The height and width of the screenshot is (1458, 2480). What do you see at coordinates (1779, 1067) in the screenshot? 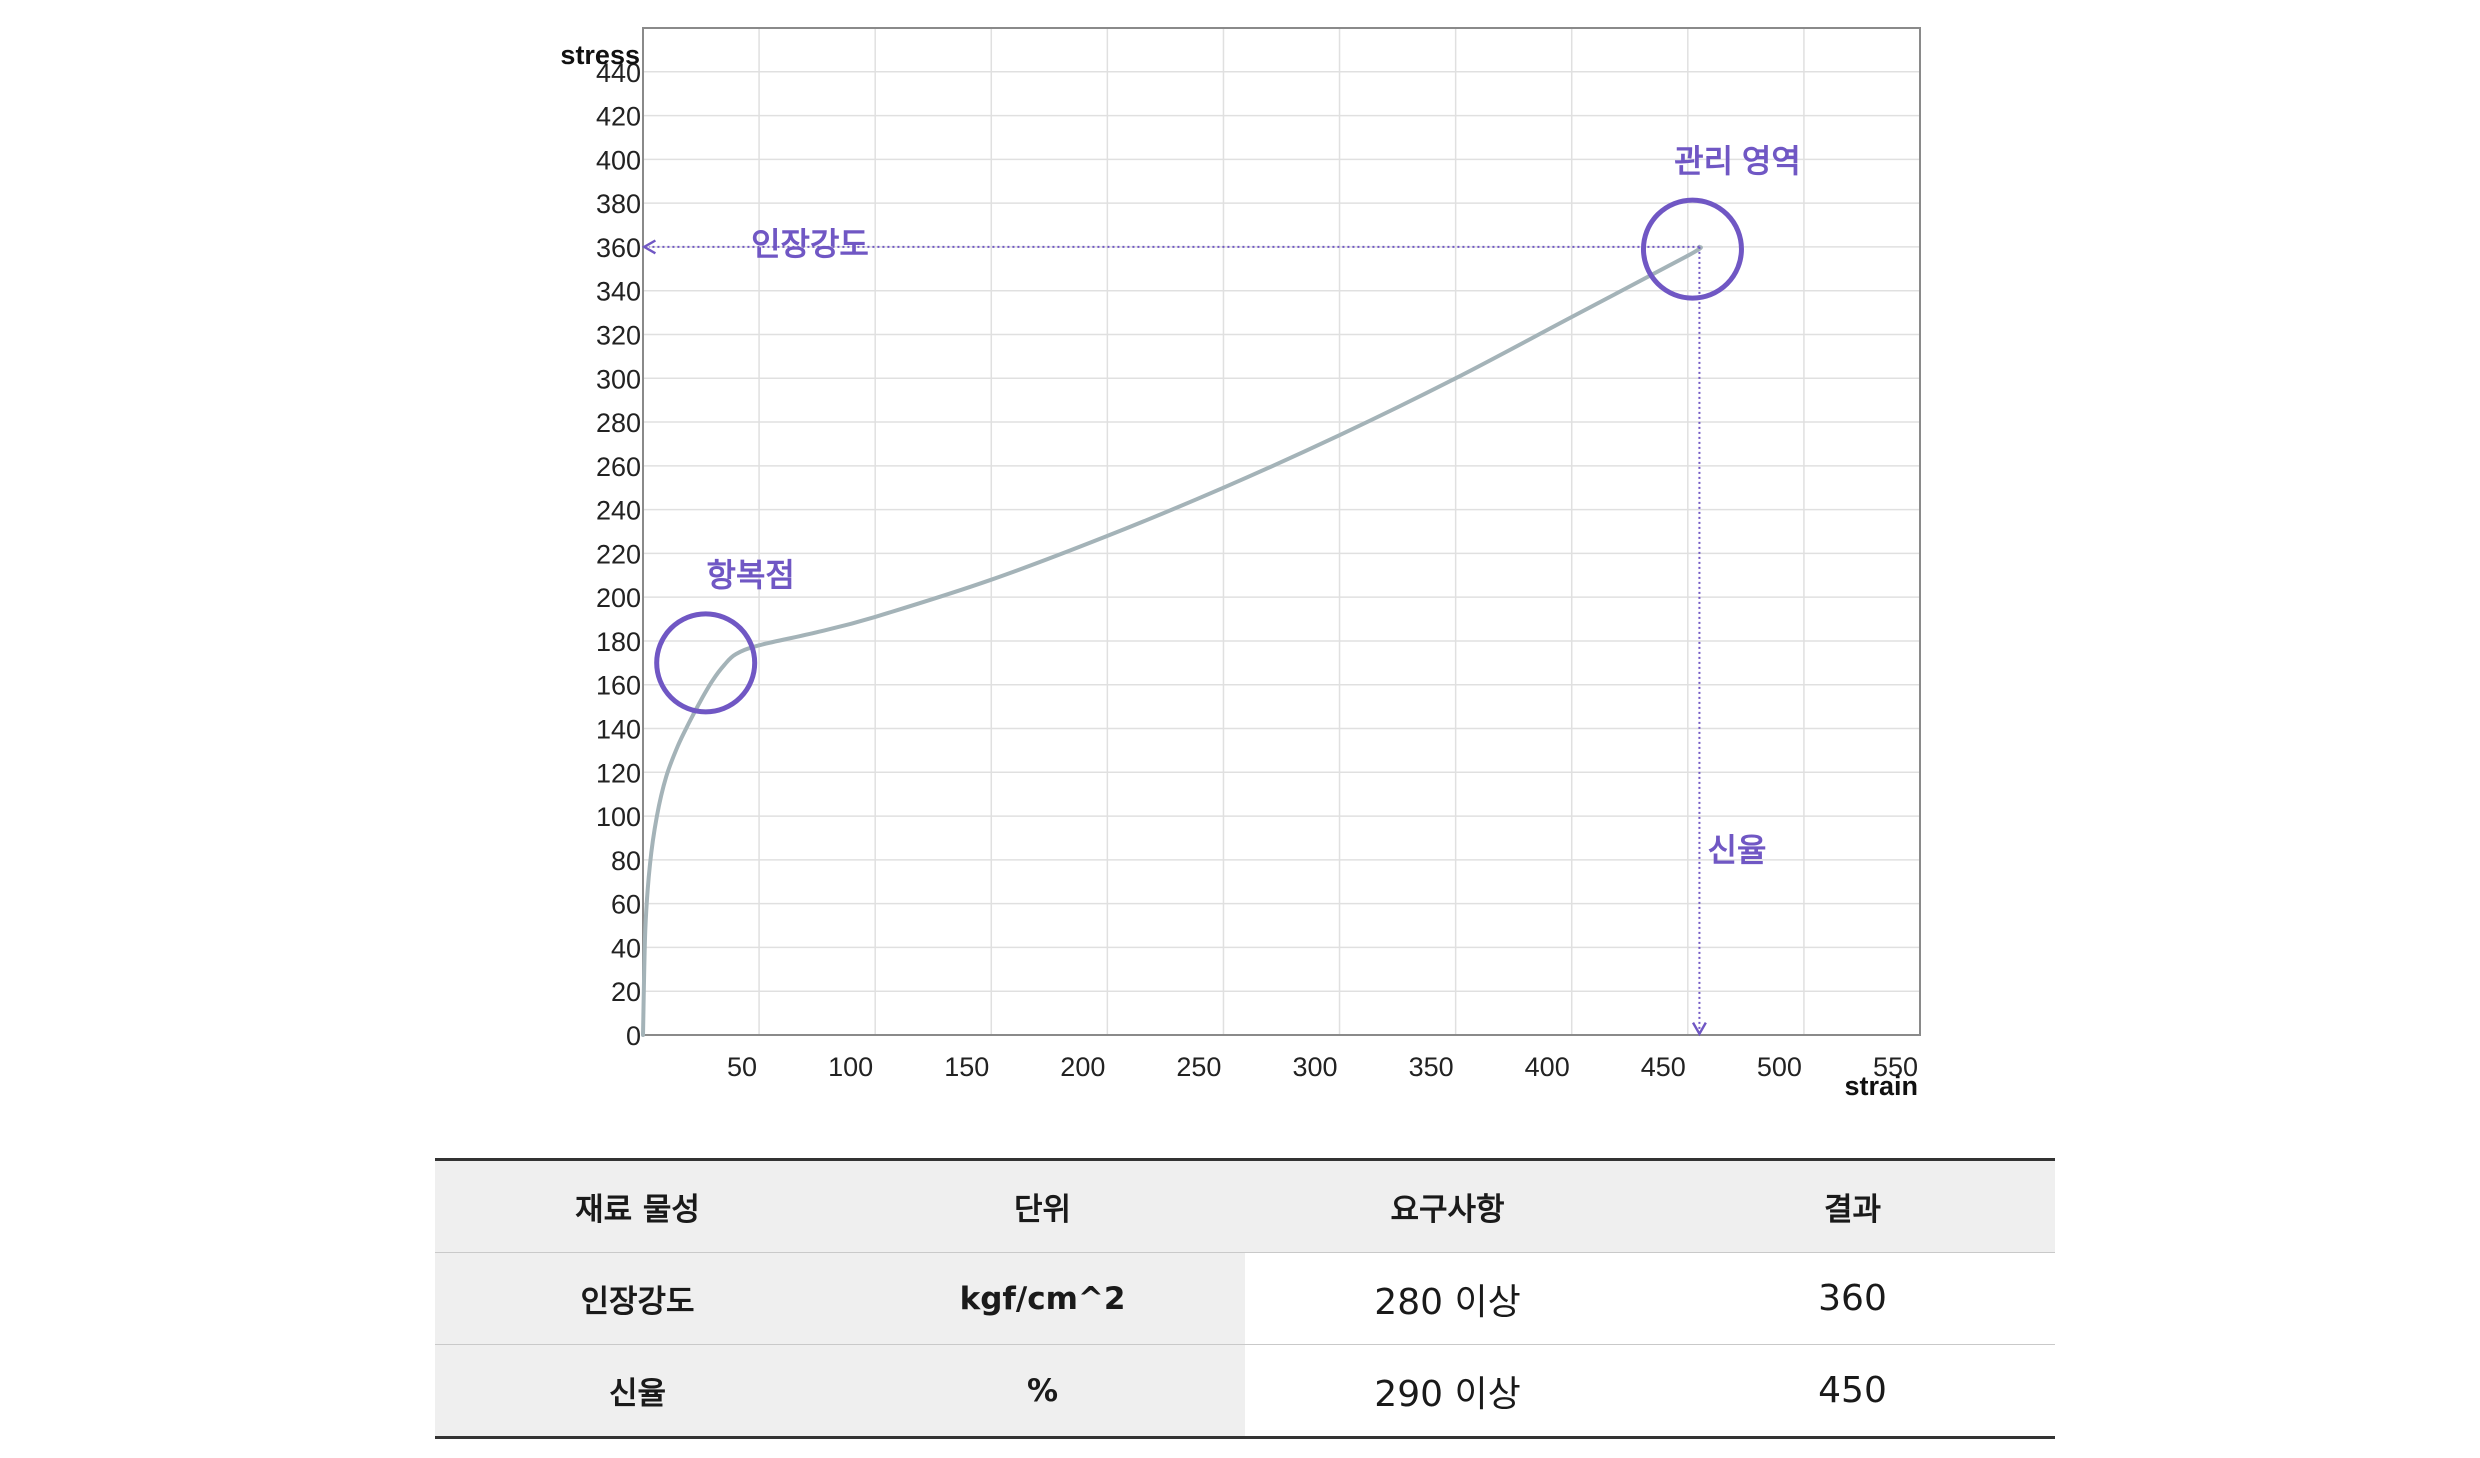
I see `x-tick-label: 500` at bounding box center [1779, 1067].